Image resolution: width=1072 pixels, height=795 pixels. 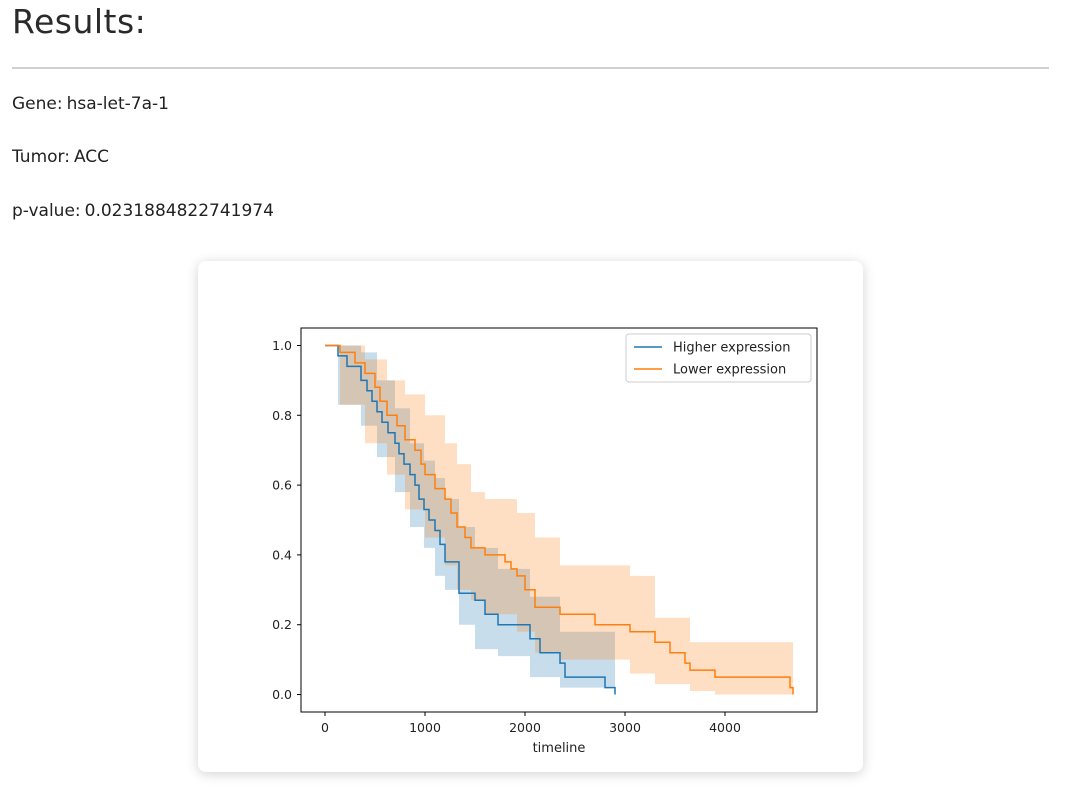 What do you see at coordinates (79, 21) in the screenshot?
I see `page-title: Results:` at bounding box center [79, 21].